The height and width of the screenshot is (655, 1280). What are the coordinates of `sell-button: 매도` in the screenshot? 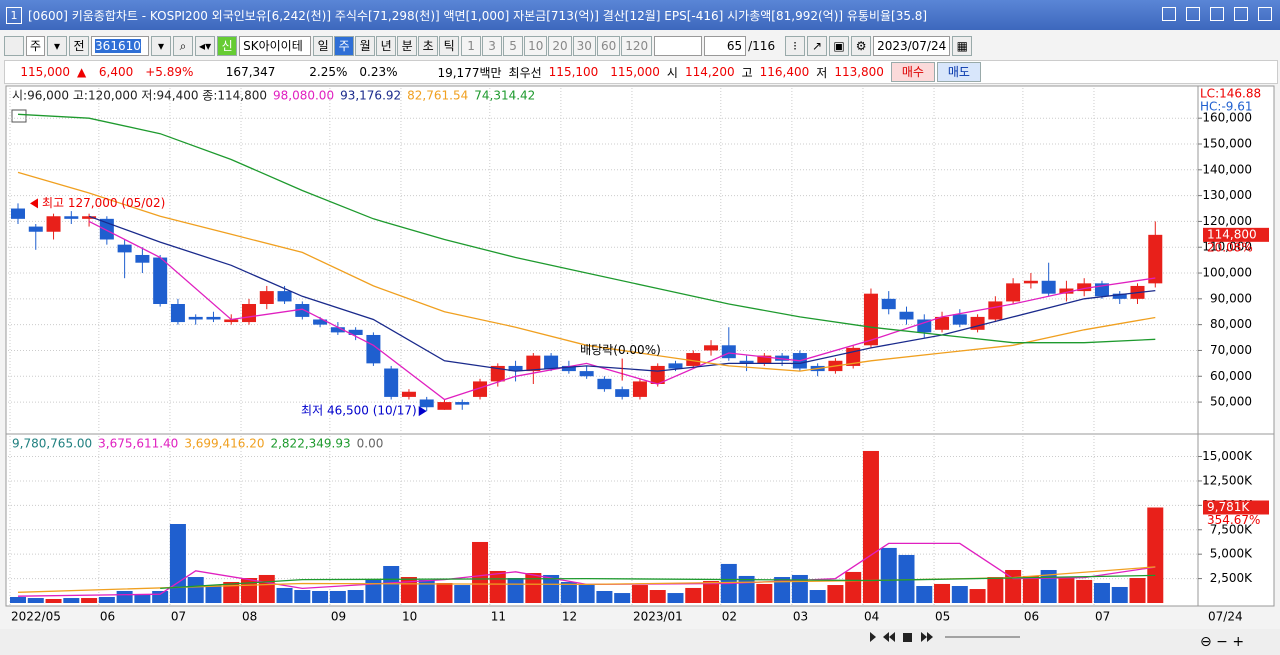 It's located at (958, 72).